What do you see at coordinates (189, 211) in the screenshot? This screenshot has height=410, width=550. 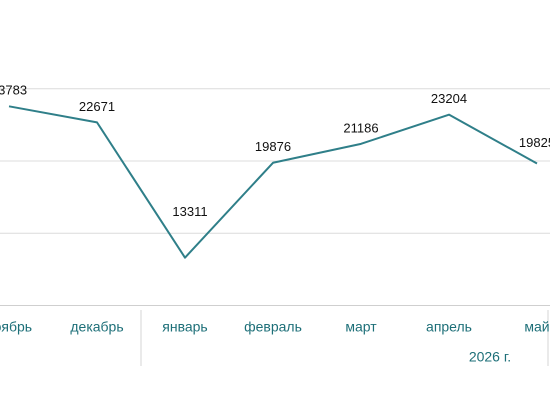 I see `data-label: 13311` at bounding box center [189, 211].